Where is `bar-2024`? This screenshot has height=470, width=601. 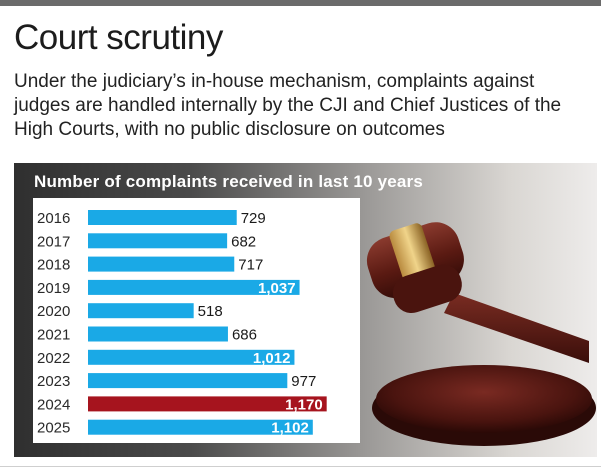 bar-2024 is located at coordinates (207, 404).